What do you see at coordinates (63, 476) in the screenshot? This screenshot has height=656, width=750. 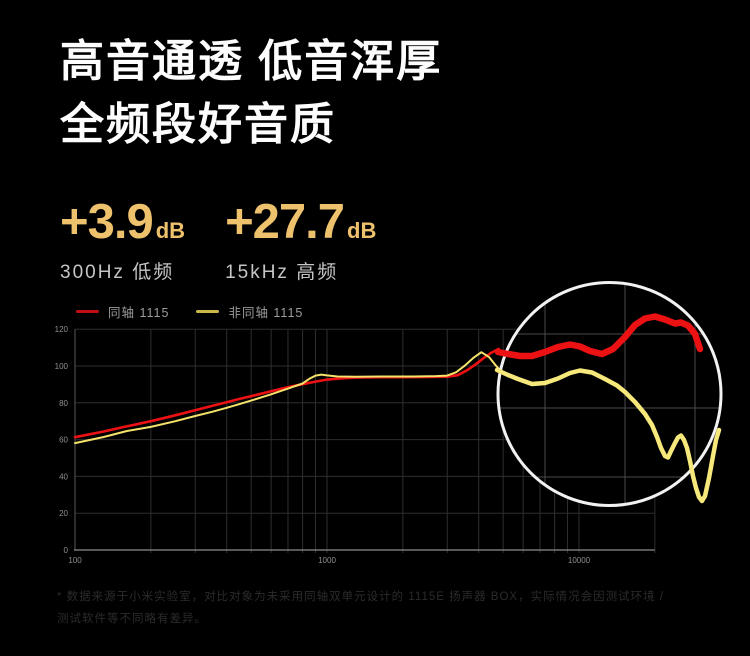 I see `y-tick-label: 40` at bounding box center [63, 476].